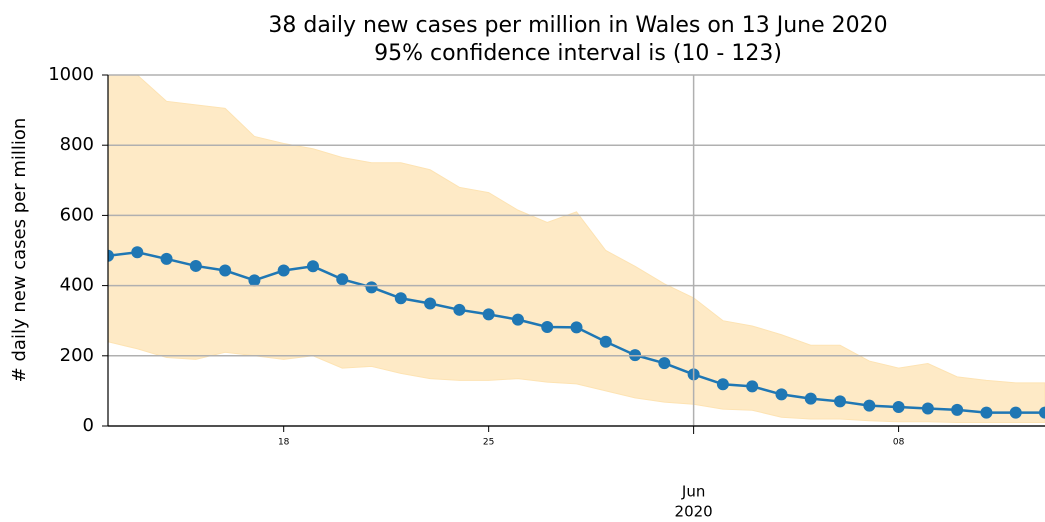 The height and width of the screenshot is (522, 1045). I want to click on x-tick-label: 25, so click(488, 443).